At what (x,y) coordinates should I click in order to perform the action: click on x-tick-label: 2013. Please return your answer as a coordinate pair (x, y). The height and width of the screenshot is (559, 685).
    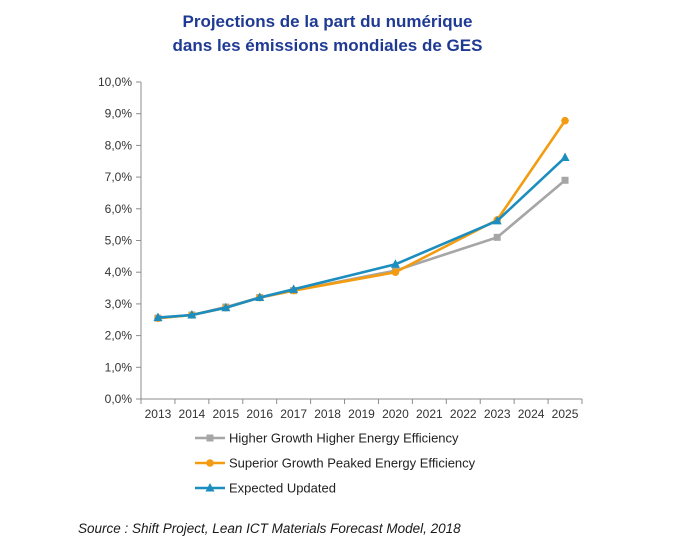
    Looking at the image, I should click on (158, 414).